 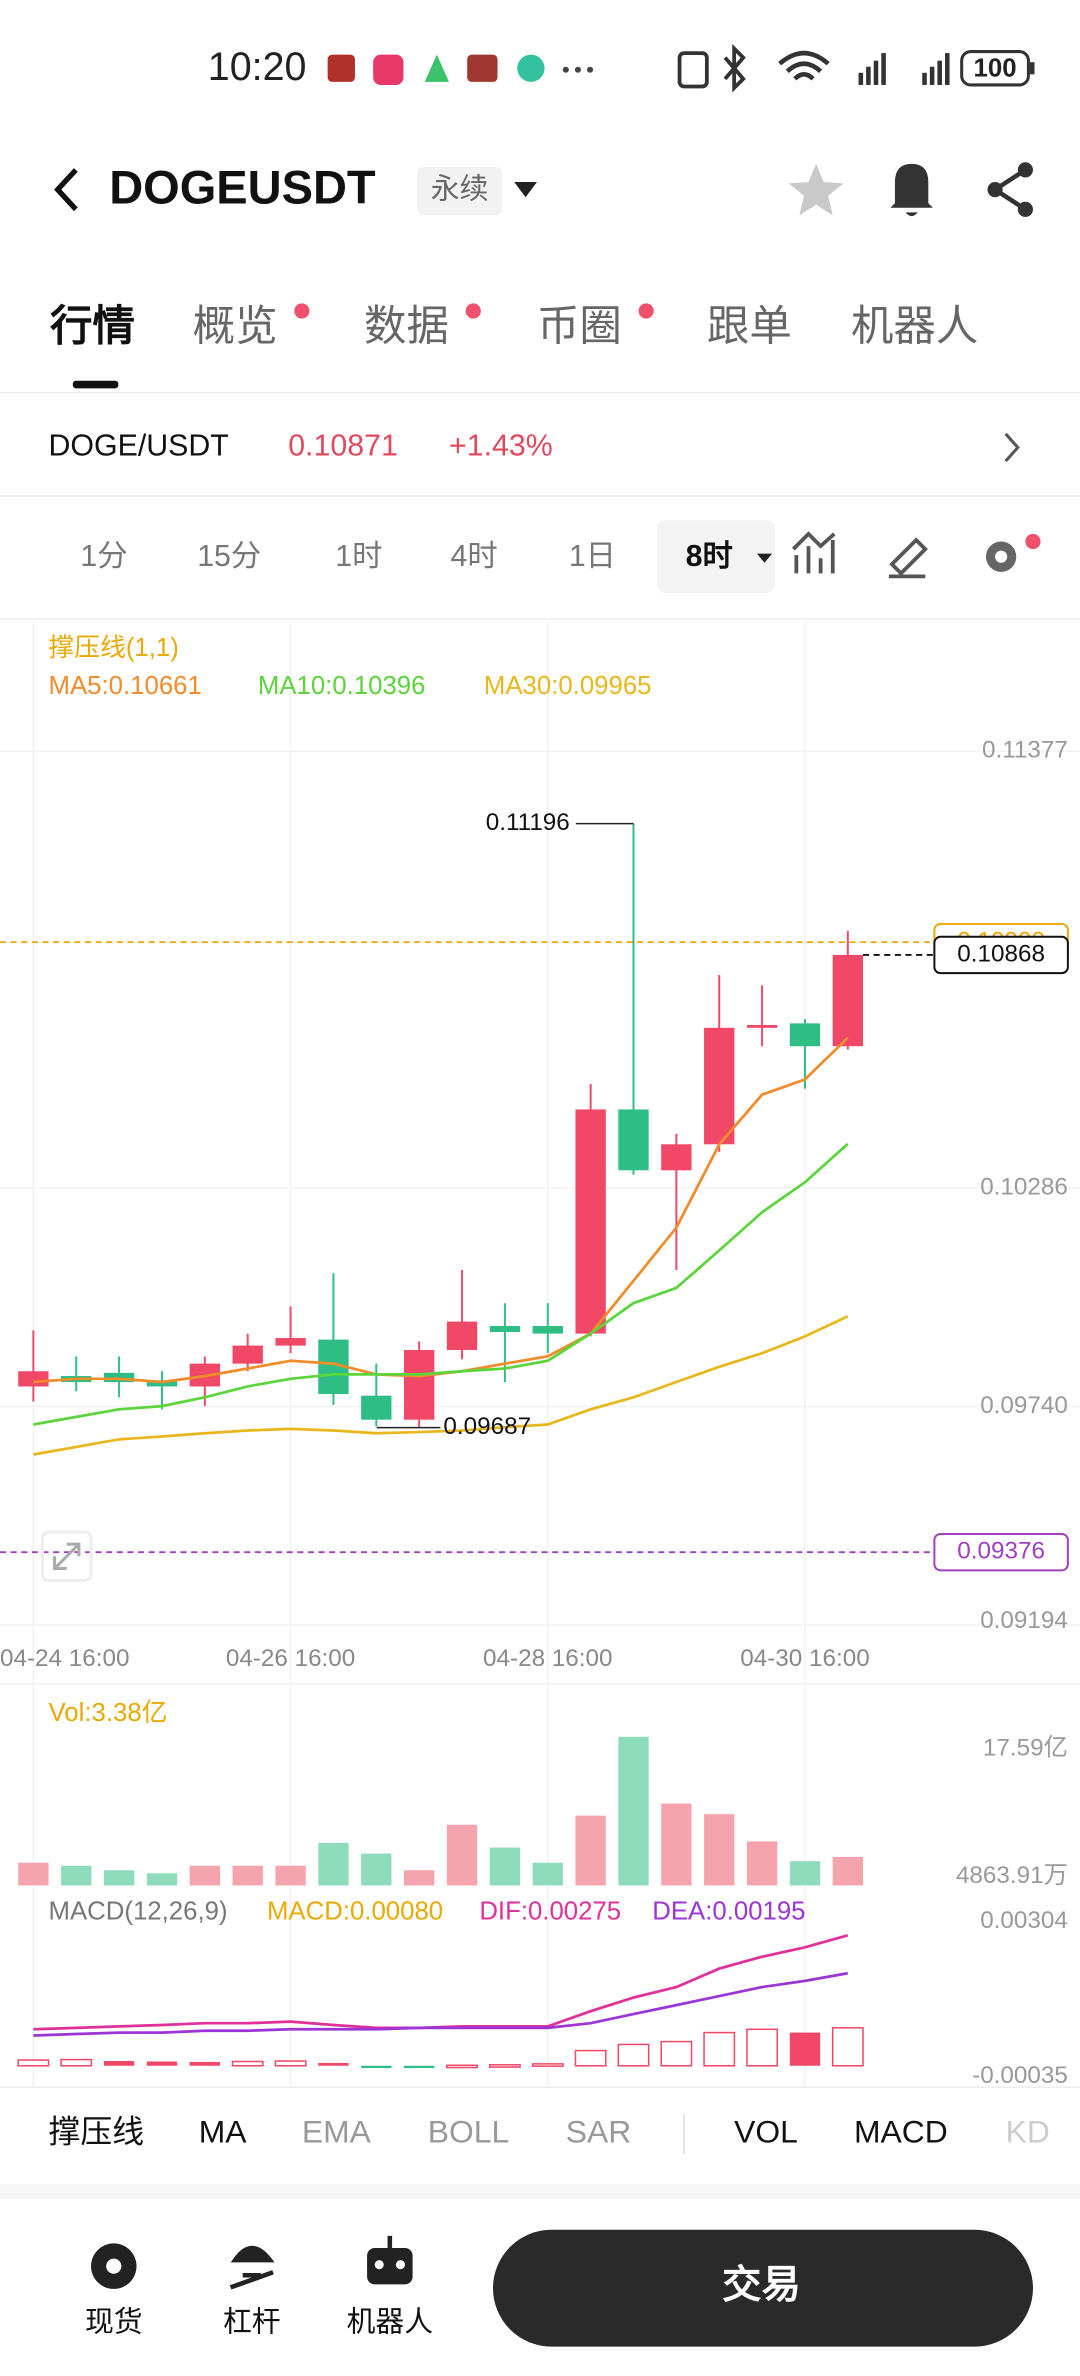 What do you see at coordinates (103, 556) in the screenshot?
I see `timeframe: 1分` at bounding box center [103, 556].